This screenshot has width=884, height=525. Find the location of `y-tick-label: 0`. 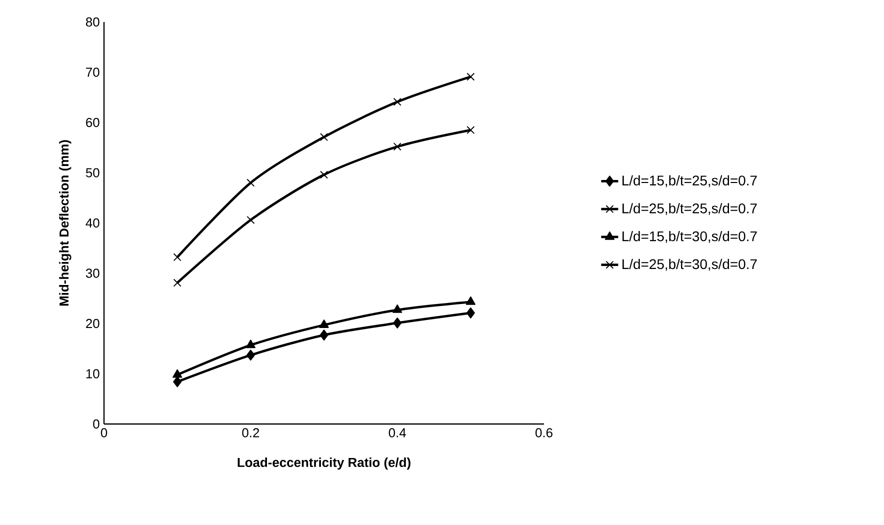

y-tick-label: 0 is located at coordinates (96, 424).